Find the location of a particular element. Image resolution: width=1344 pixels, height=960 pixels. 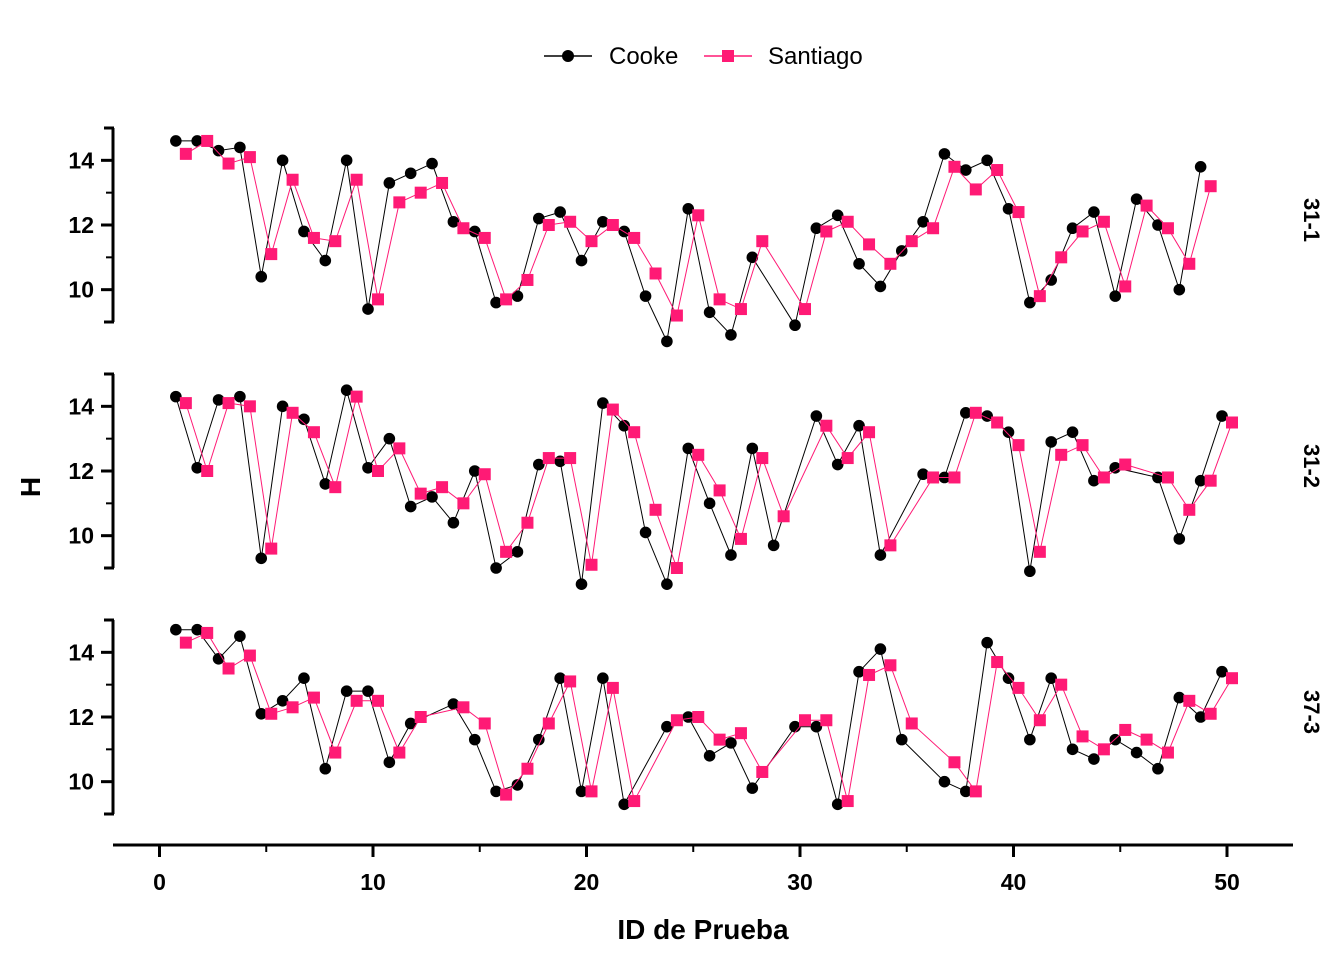

y-axis-title: H is located at coordinates (30, 487).